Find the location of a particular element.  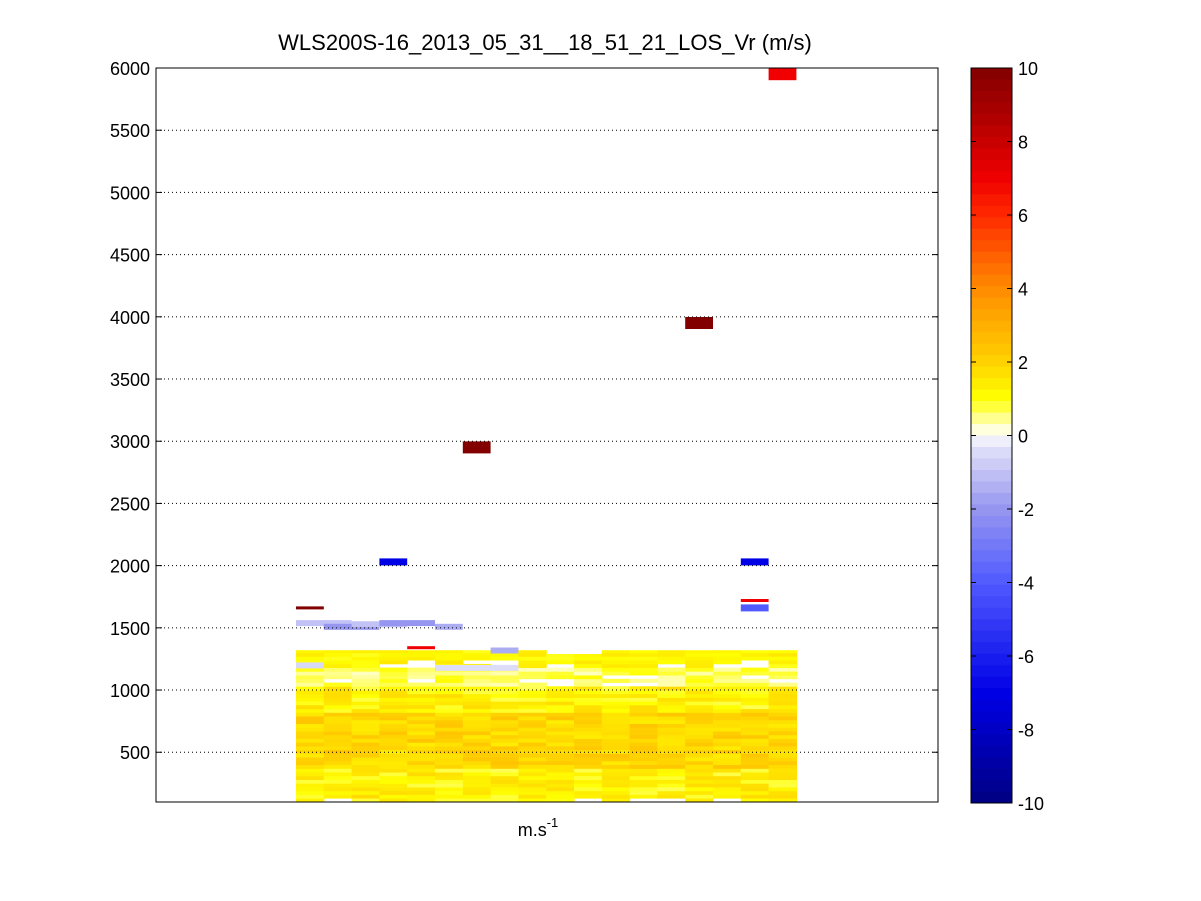

colorbar-tick-label: -10 is located at coordinates (1031, 804).